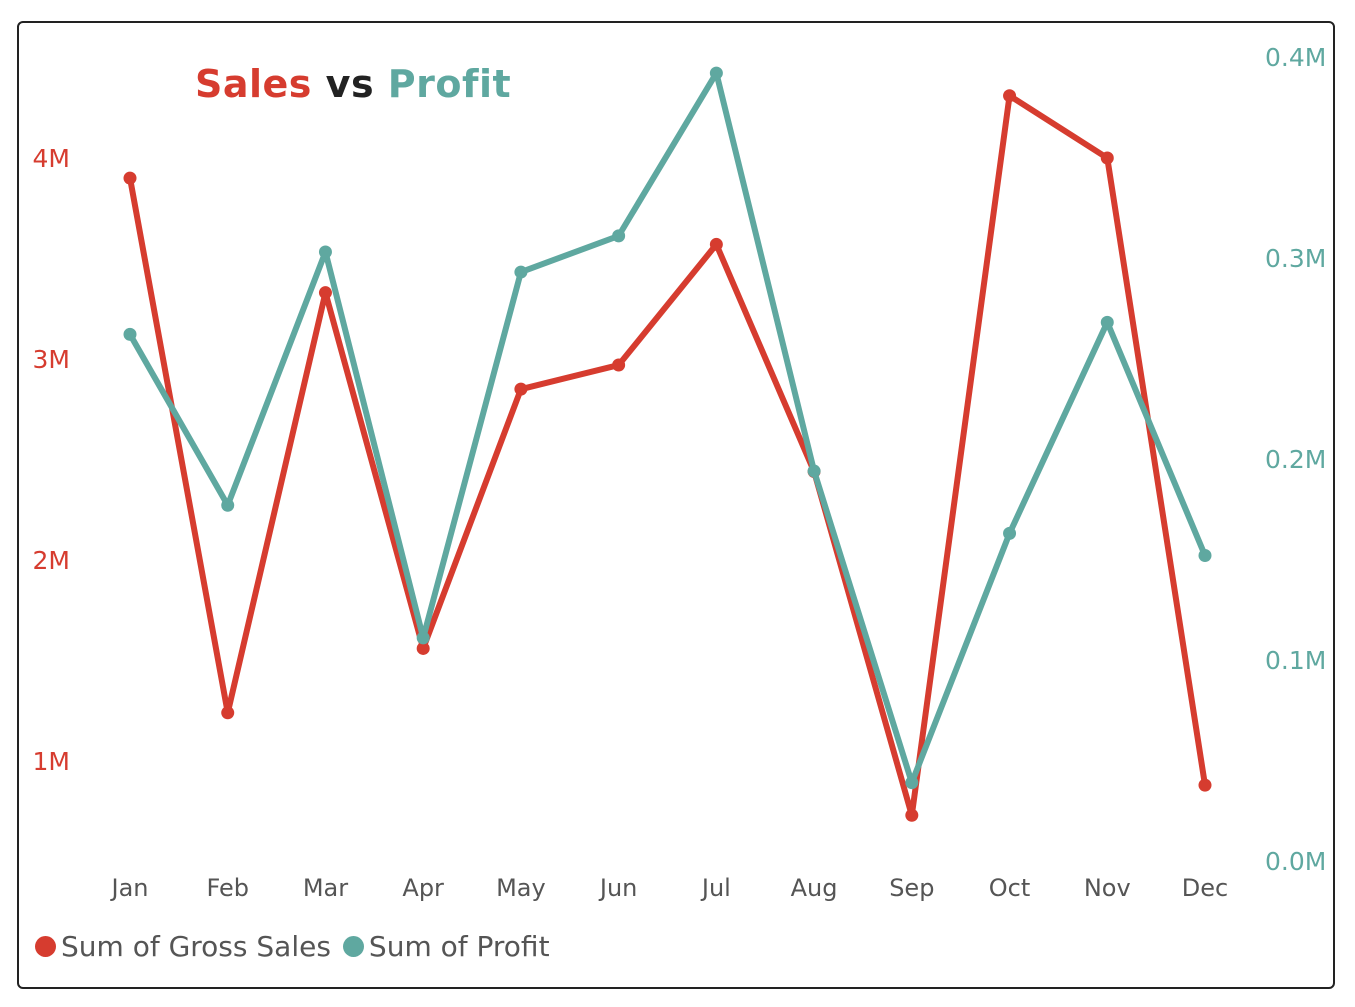  I want to click on x-axis-tick: Nov, so click(1107, 888).